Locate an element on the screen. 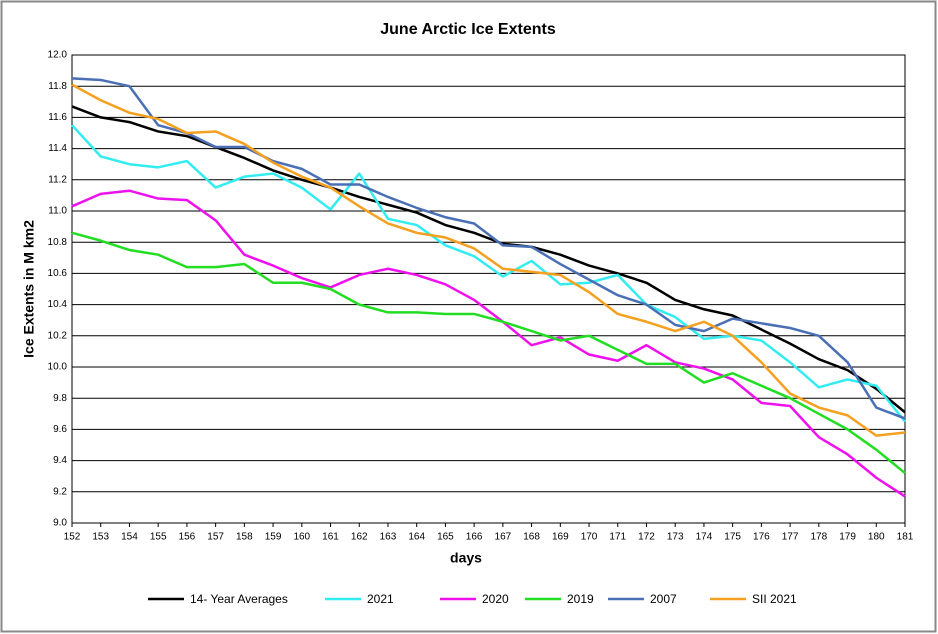  y-tick-label: 9.2 is located at coordinates (60, 491).